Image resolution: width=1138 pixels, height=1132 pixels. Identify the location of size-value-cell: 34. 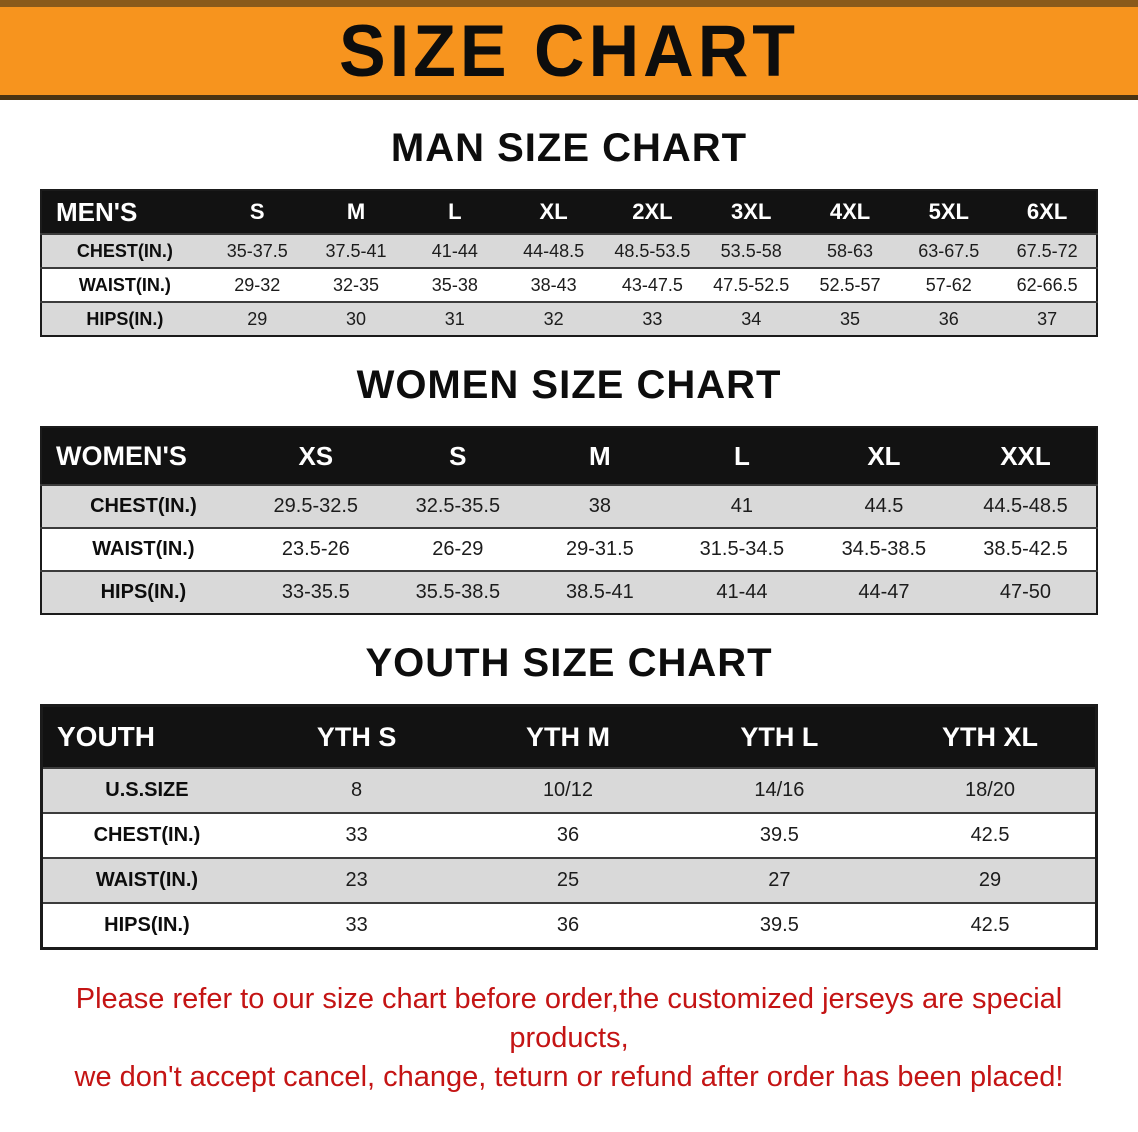
(751, 318).